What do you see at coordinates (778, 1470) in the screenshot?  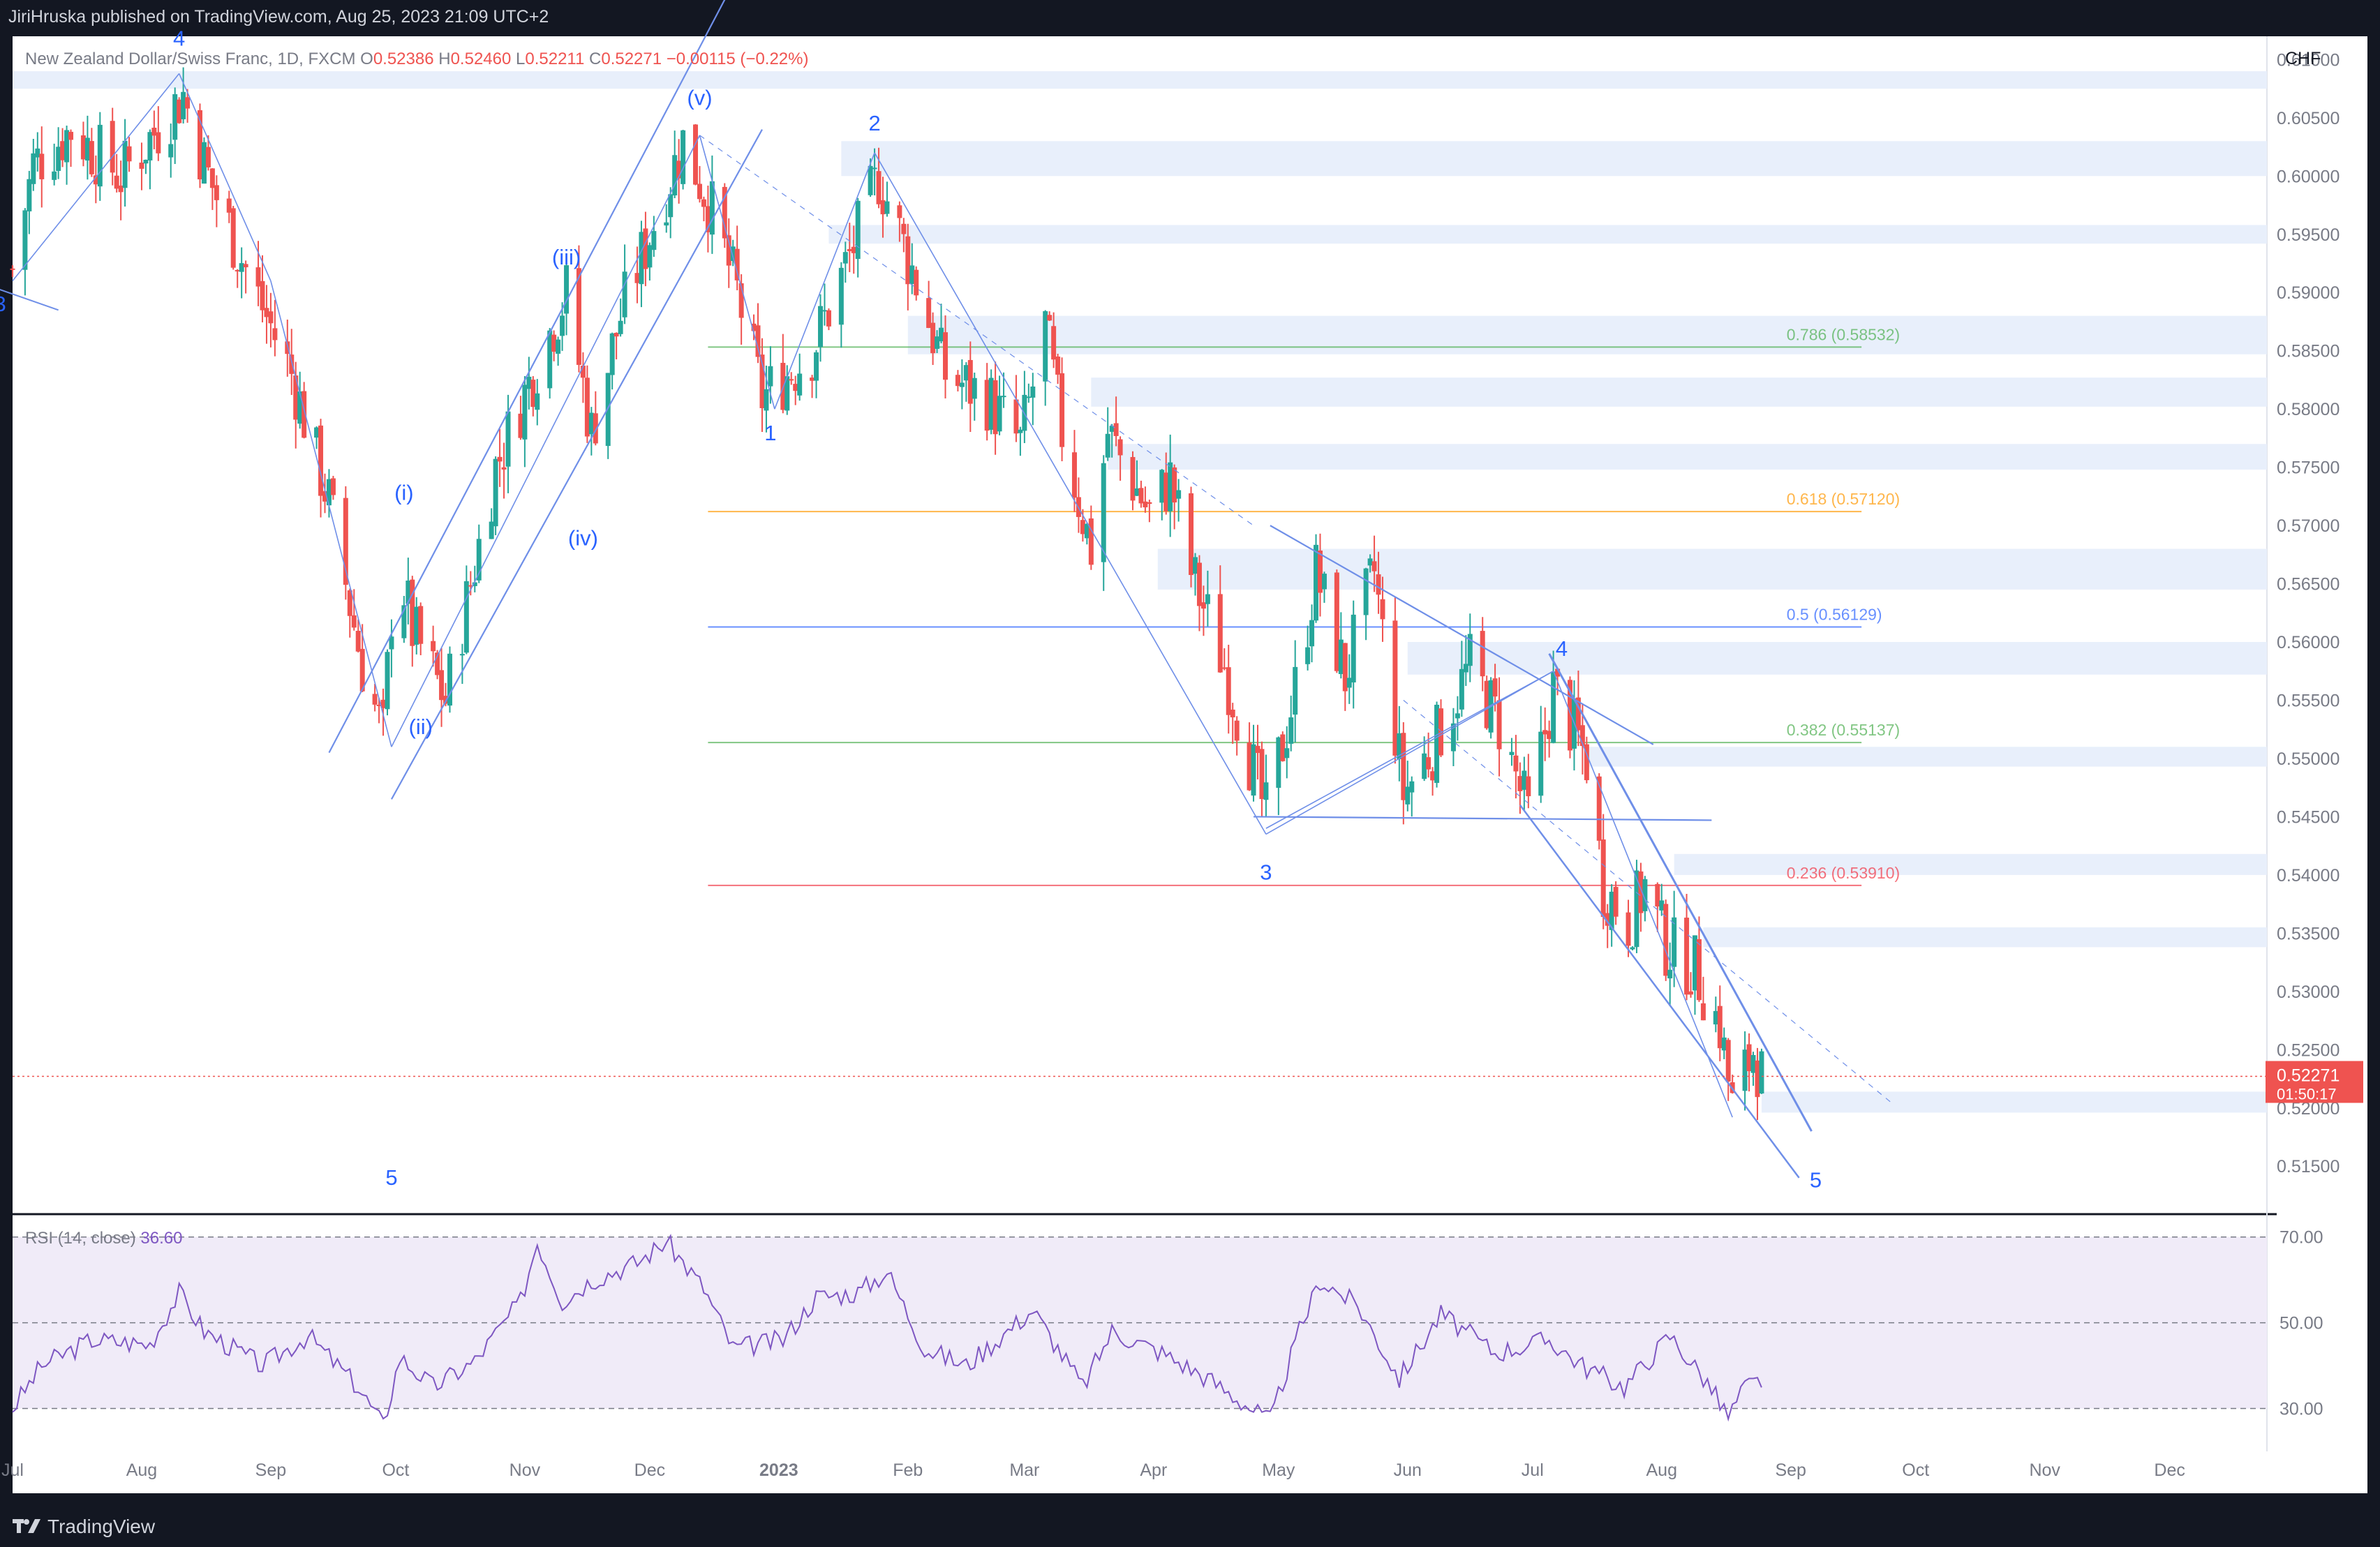 I see `date-tick-label: 2023` at bounding box center [778, 1470].